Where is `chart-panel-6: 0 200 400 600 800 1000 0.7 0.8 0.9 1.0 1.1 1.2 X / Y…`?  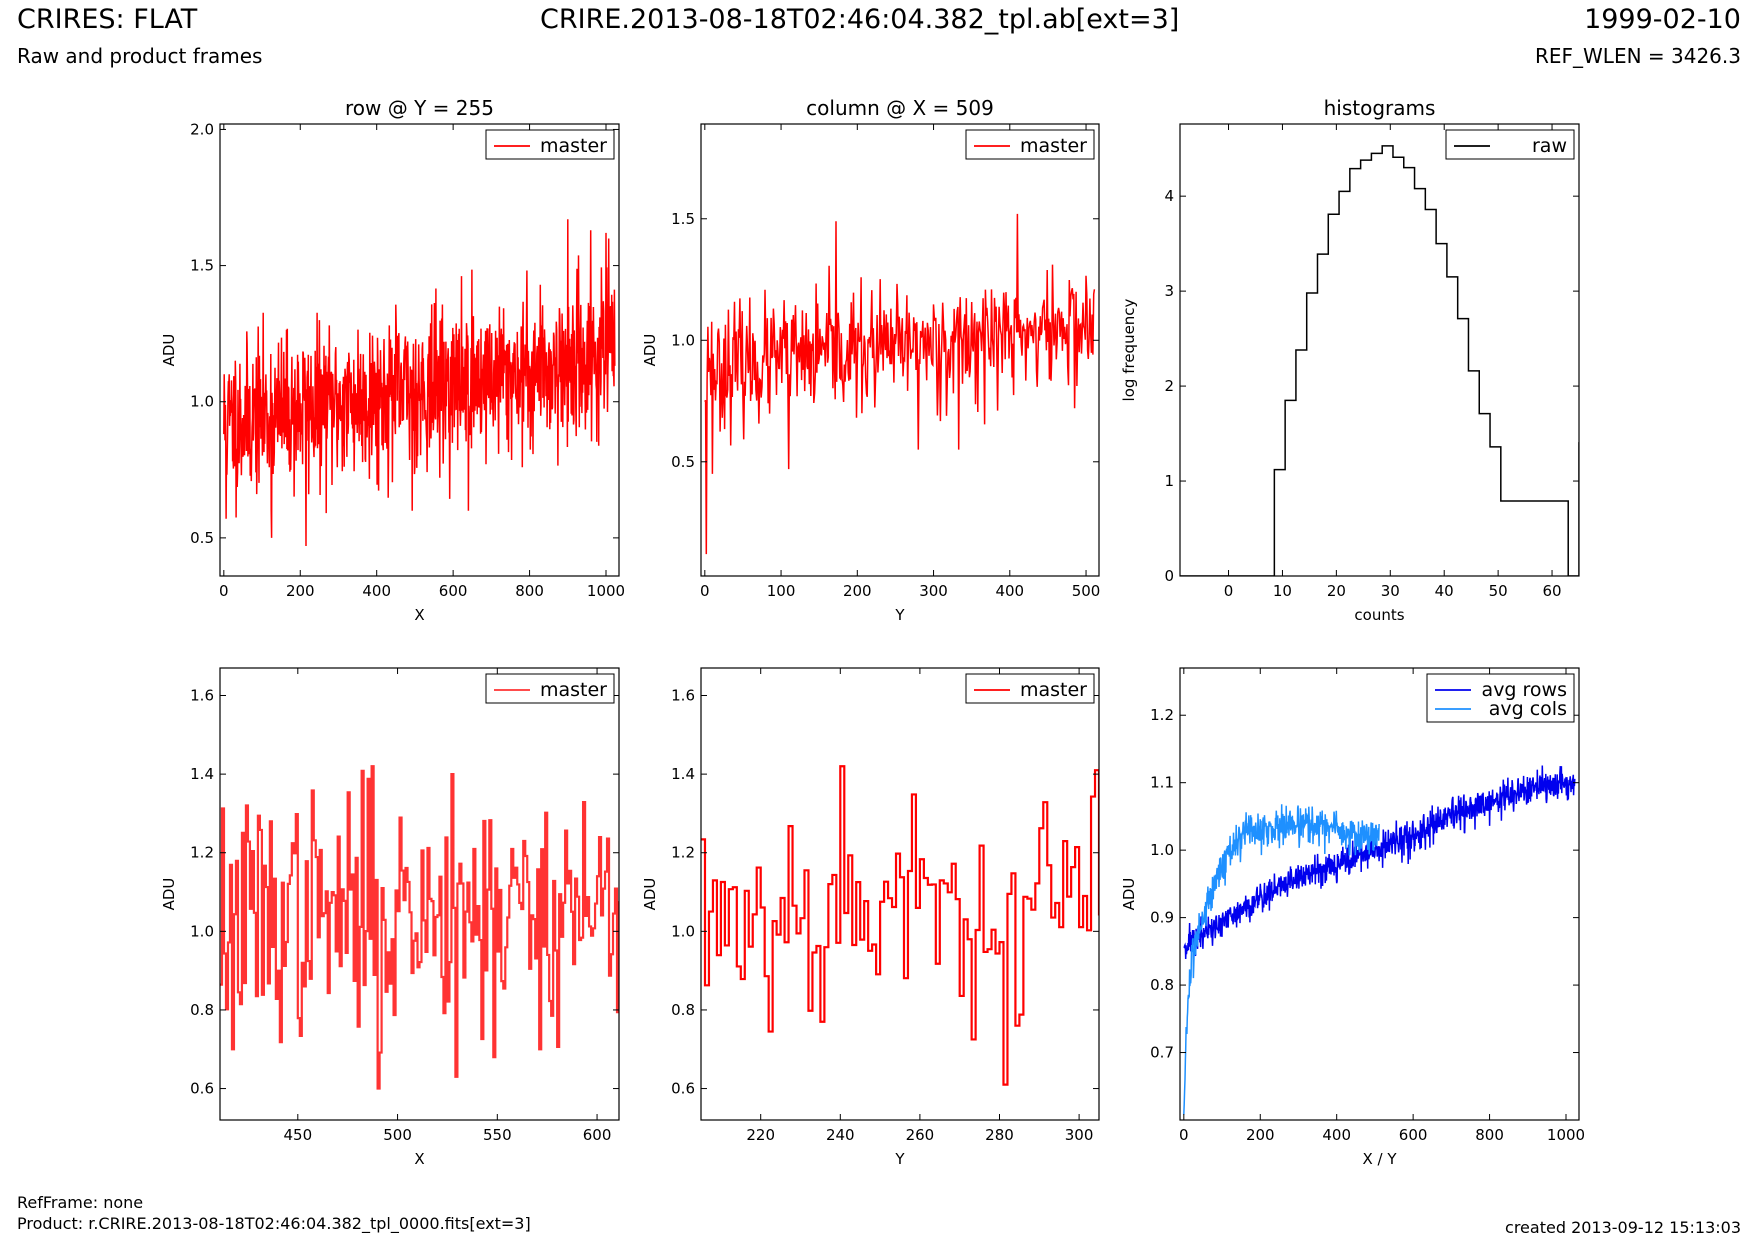 chart-panel-6: 0 200 400 600 800 1000 0.7 0.8 0.9 1.0 1.1 1.2 X / Y… is located at coordinates (1352, 917).